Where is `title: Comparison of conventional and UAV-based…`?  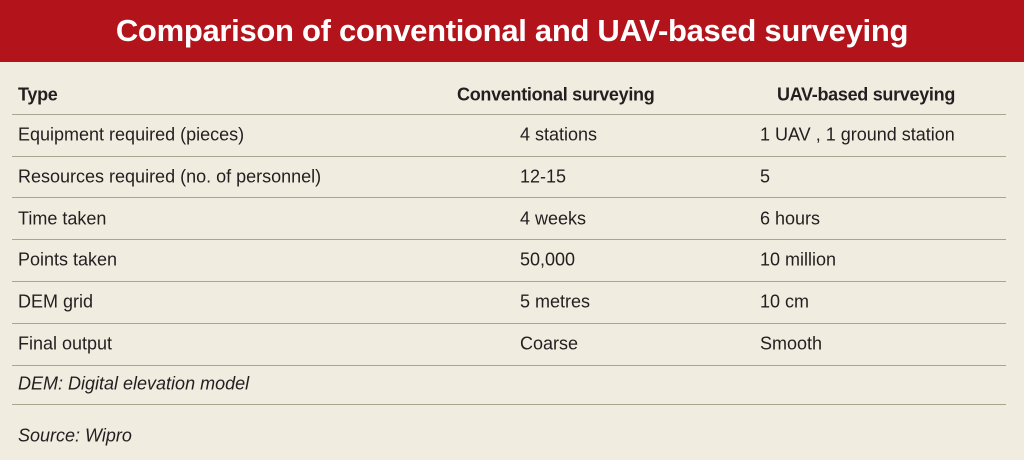 title: Comparison of conventional and UAV-based… is located at coordinates (512, 31).